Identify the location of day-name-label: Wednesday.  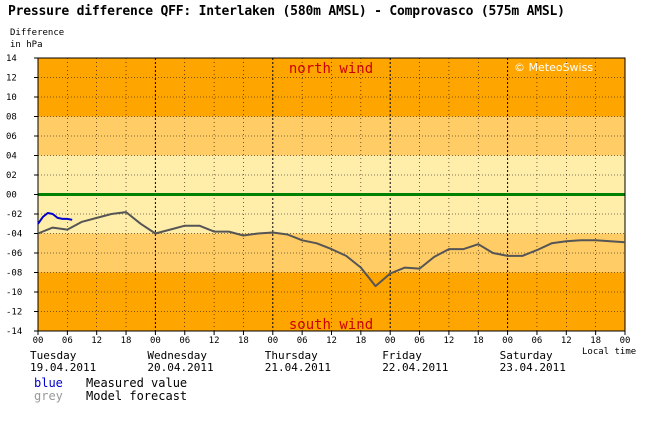
(177, 355).